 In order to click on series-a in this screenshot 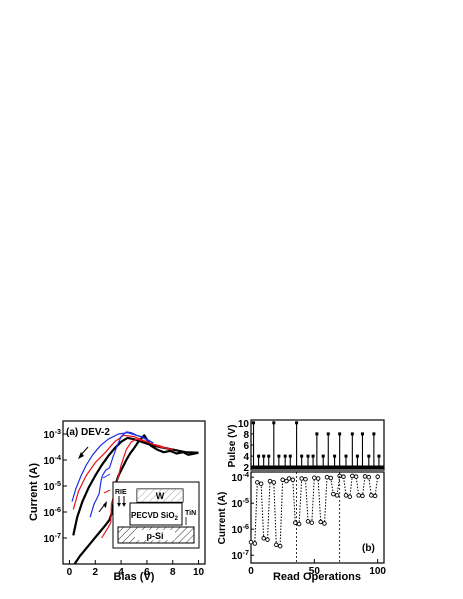, I will do `click(135, 497)`.